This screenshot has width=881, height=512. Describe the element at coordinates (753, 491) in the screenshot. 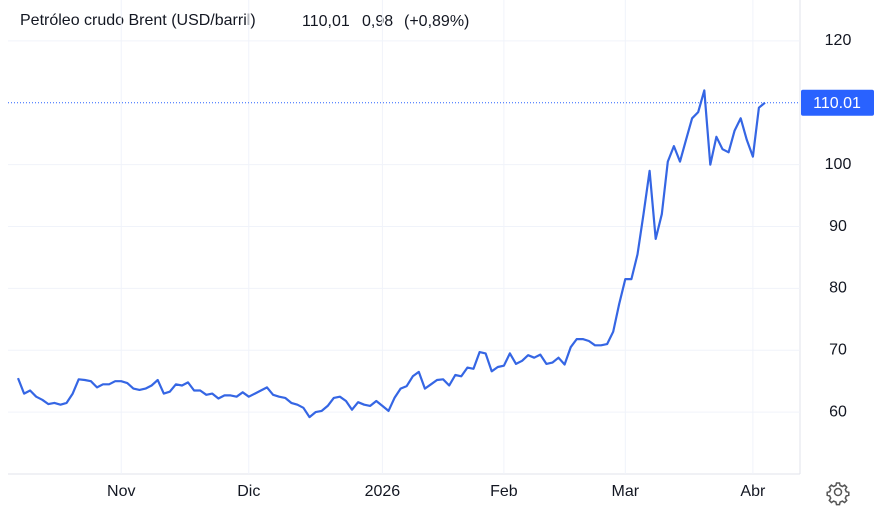

I see `x-tick-label: Abr` at that location.